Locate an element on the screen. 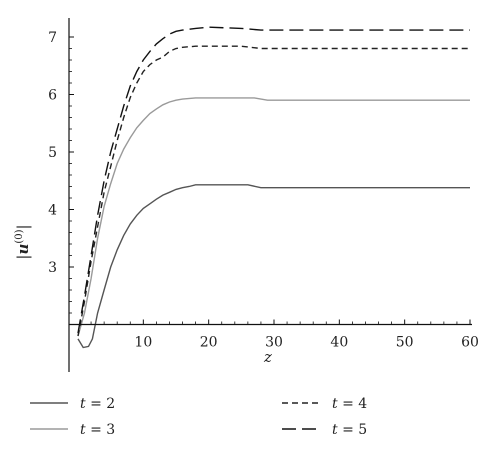 This screenshot has width=500, height=453. y-tick-label: 6 is located at coordinates (52, 96).